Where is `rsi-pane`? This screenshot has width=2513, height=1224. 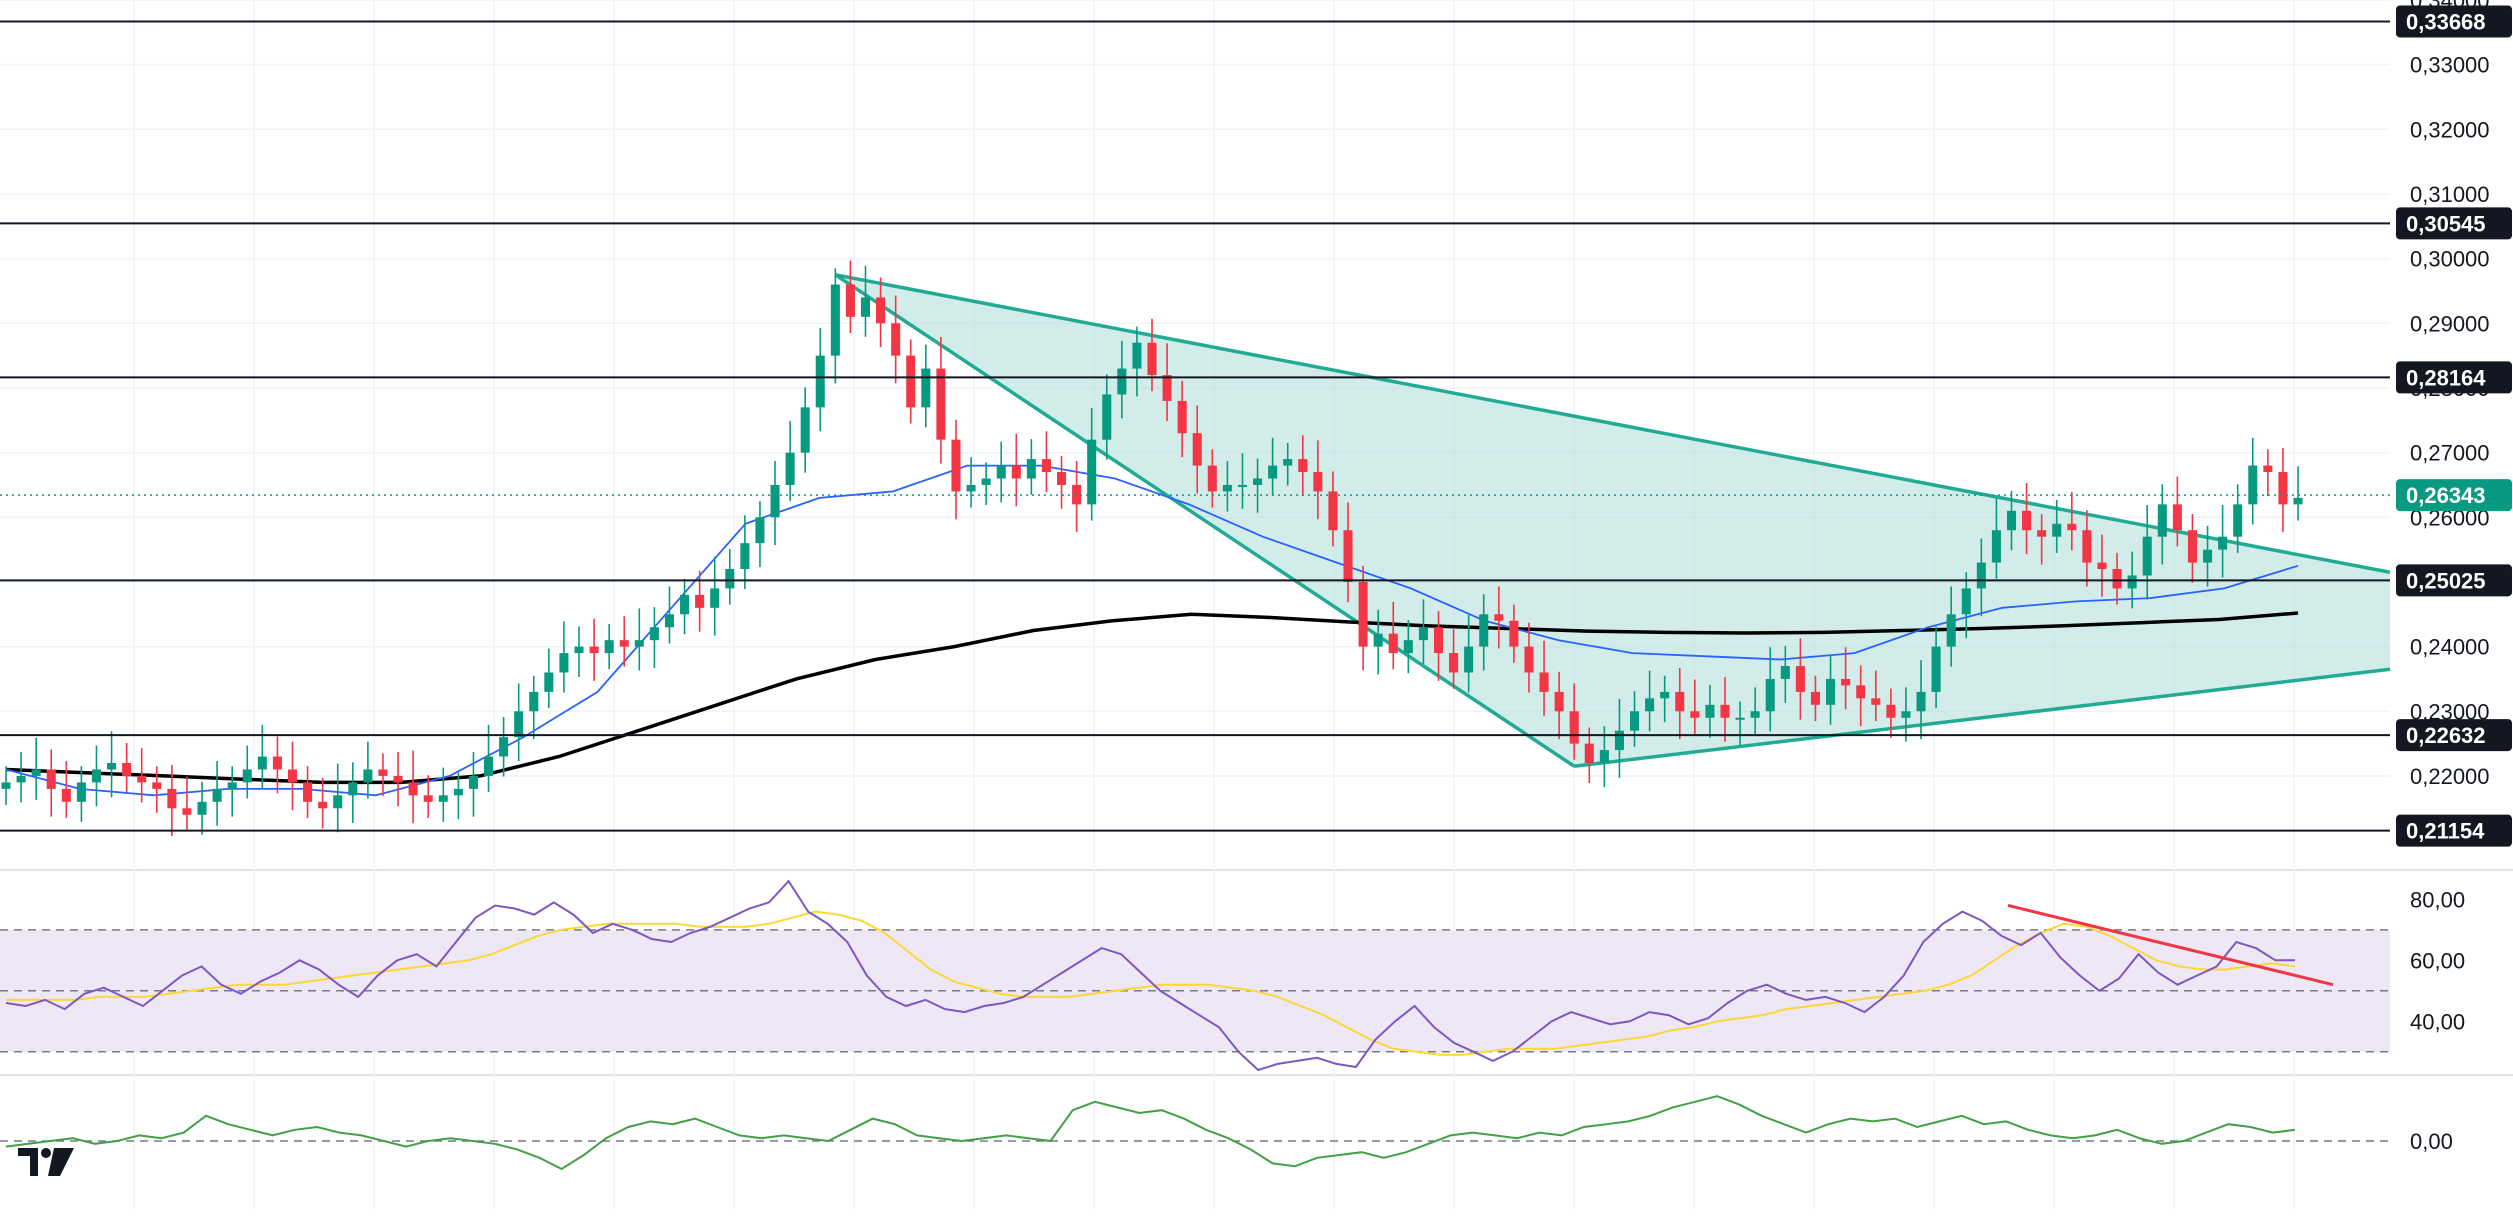
rsi-pane is located at coordinates (1195, 975).